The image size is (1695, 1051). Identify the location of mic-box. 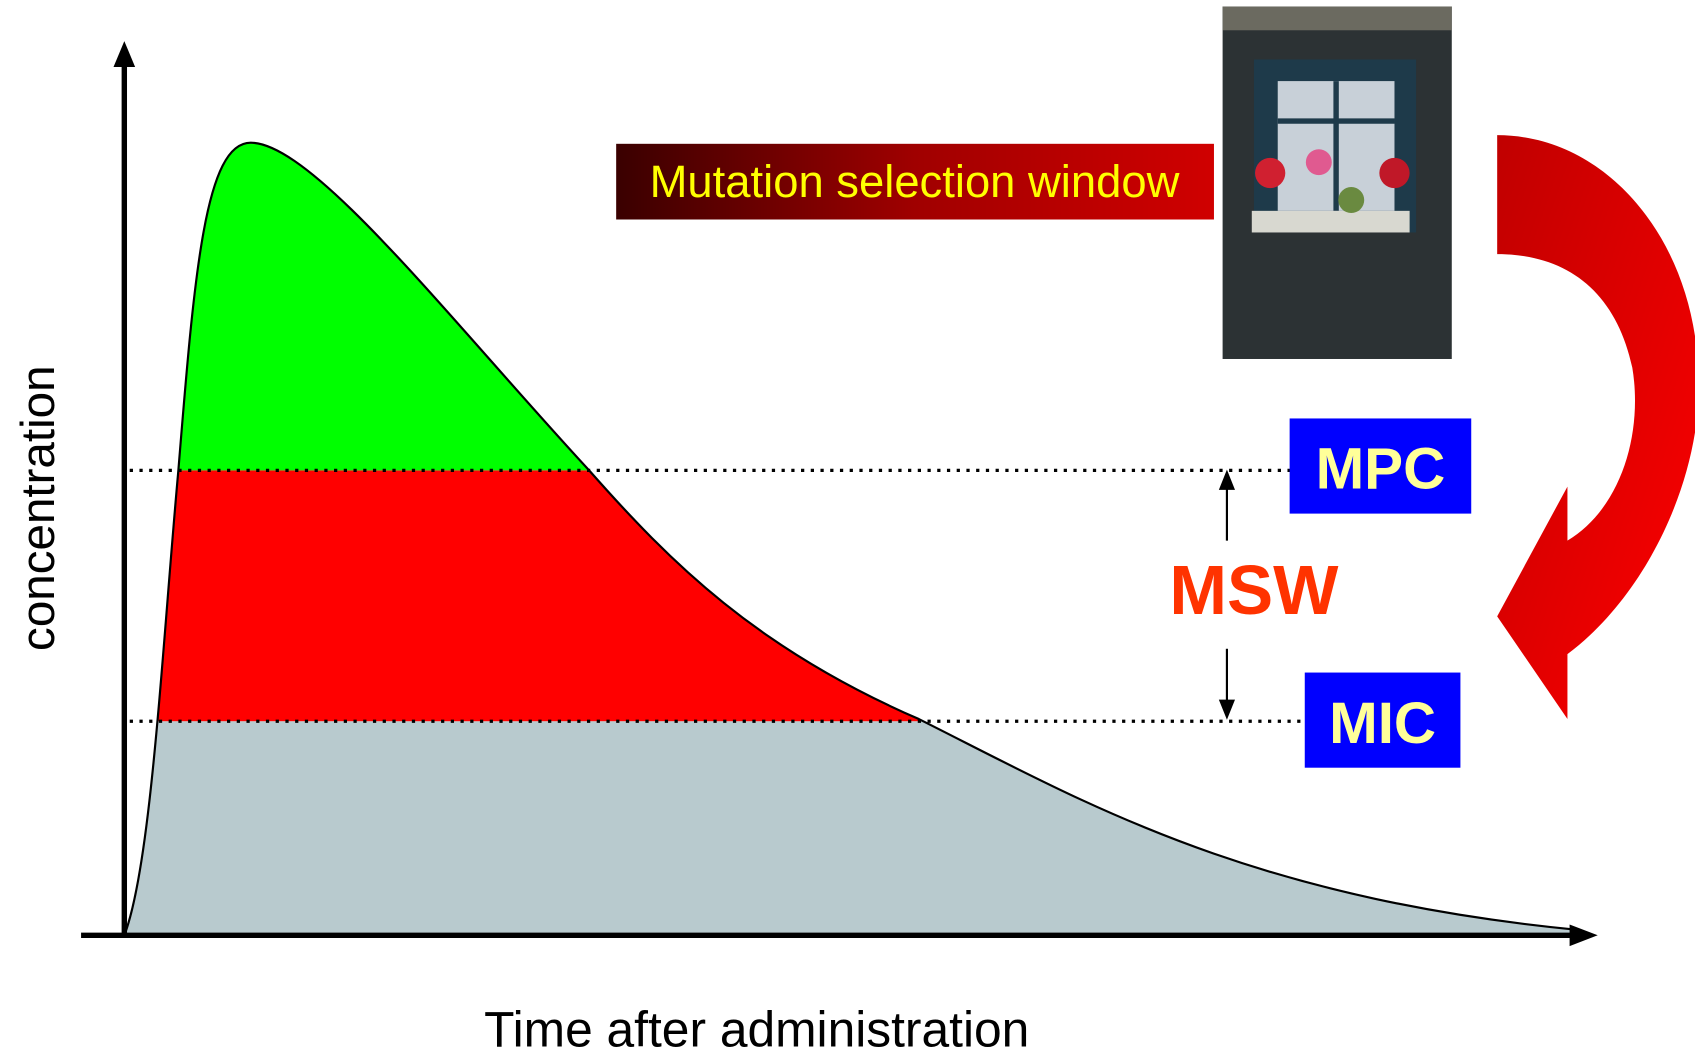
(1382, 720).